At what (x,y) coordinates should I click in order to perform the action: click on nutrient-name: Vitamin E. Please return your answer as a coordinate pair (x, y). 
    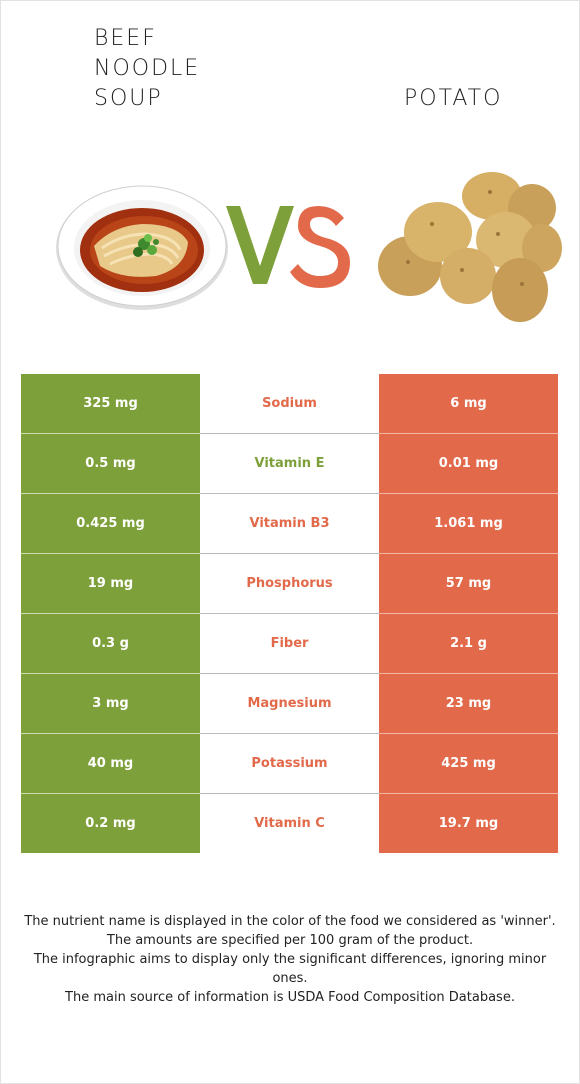
    Looking at the image, I should click on (289, 463).